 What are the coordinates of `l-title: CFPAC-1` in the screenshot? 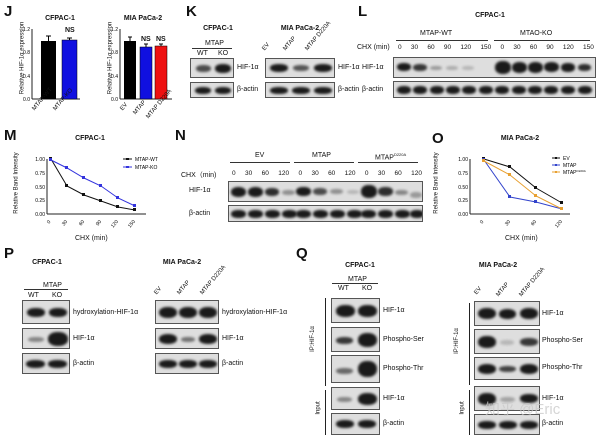 It's located at (490, 15).